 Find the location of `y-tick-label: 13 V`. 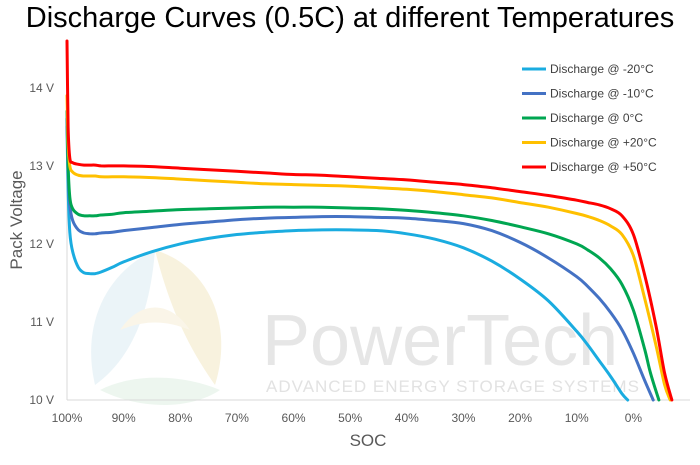

y-tick-label: 13 V is located at coordinates (41, 166).